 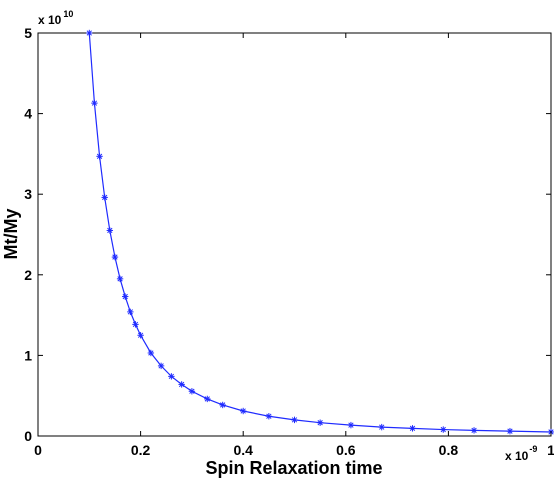 I want to click on y-axis-multiplier-base: x 10, so click(x=50, y=20).